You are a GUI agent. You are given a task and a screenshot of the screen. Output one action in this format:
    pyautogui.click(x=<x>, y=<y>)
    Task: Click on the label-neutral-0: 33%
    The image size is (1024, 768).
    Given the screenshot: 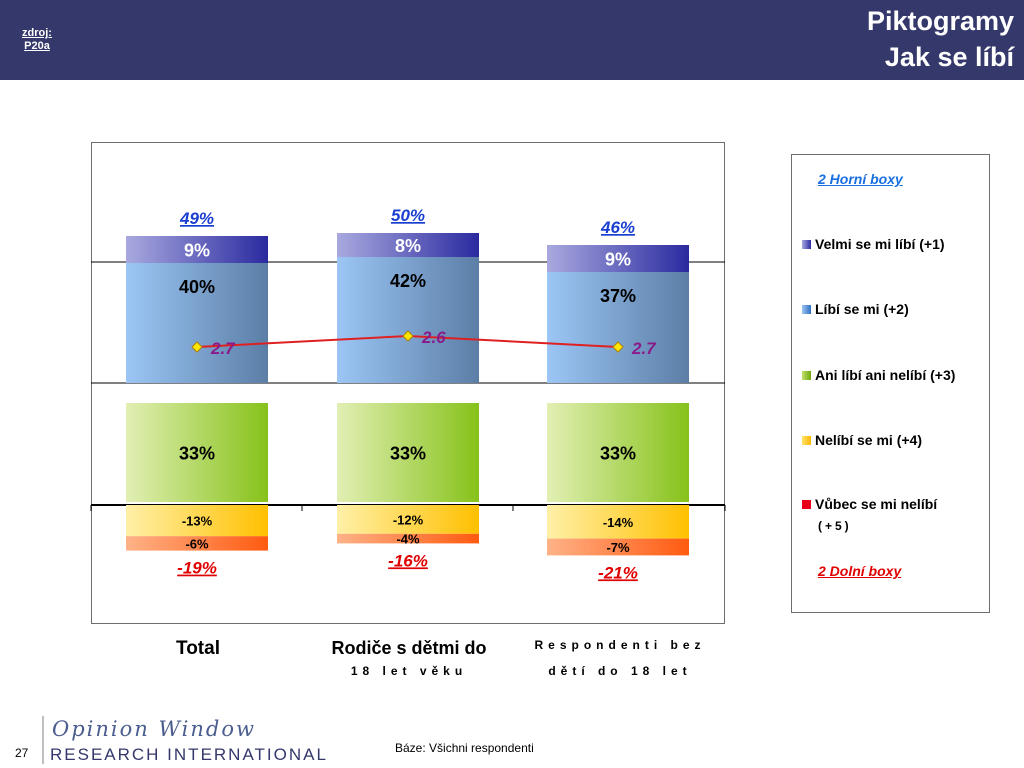 What is the action you would take?
    pyautogui.click(x=197, y=454)
    